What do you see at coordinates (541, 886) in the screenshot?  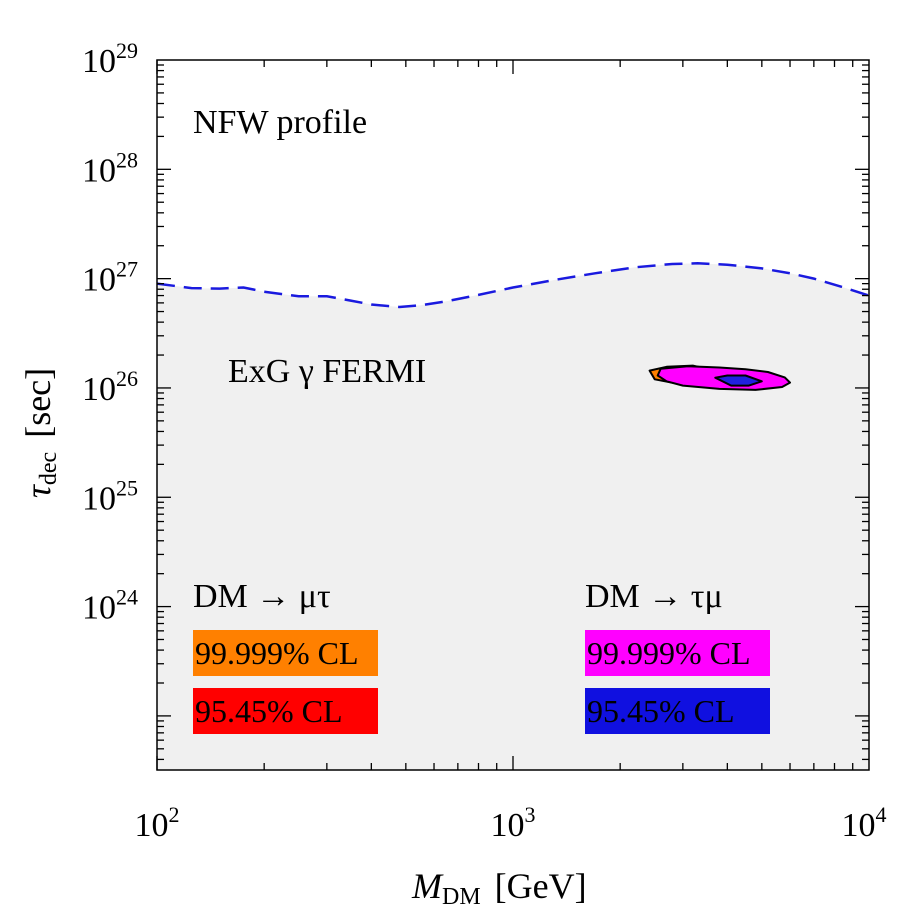 I see `x-axis-unit: [GeV]` at bounding box center [541, 886].